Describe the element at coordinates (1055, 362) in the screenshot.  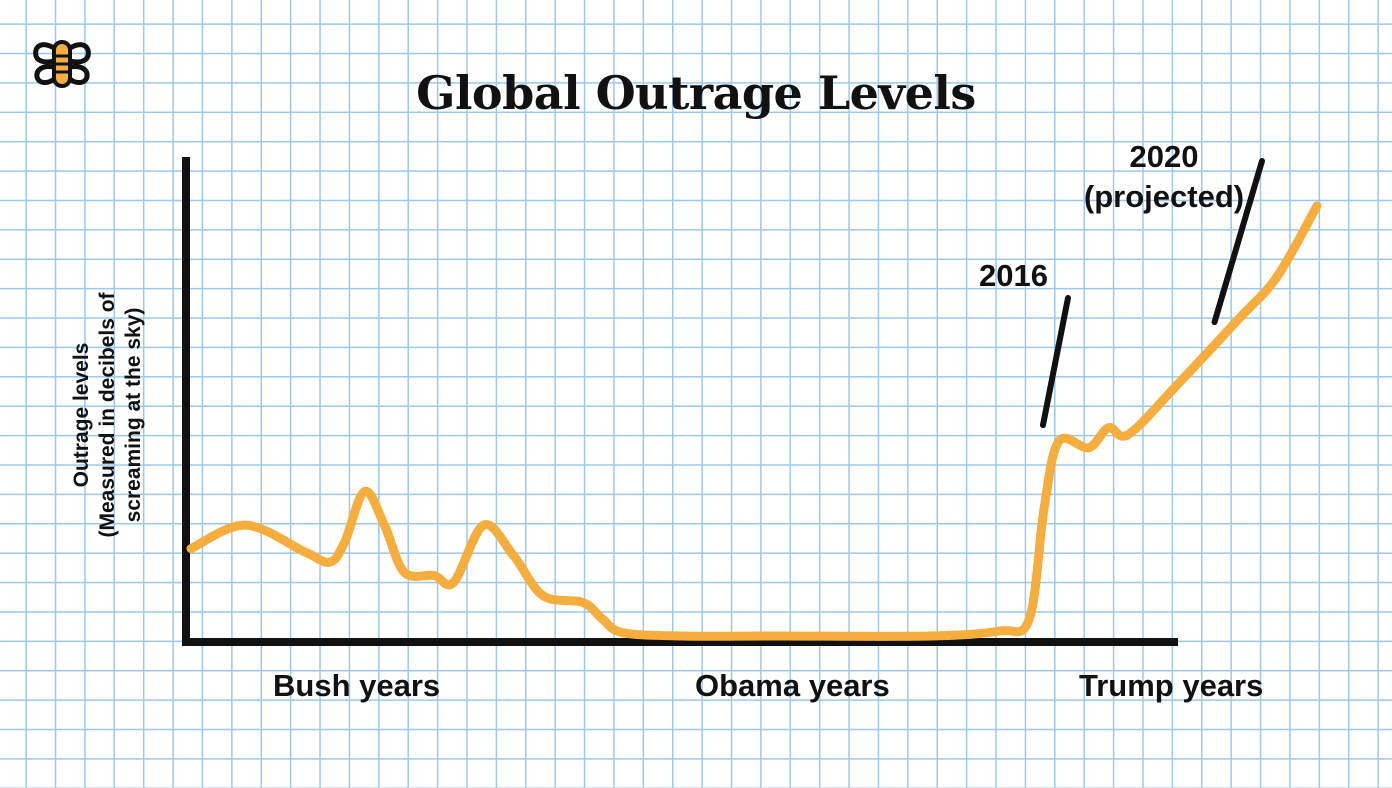
I see `annotation-2016-leader-line` at that location.